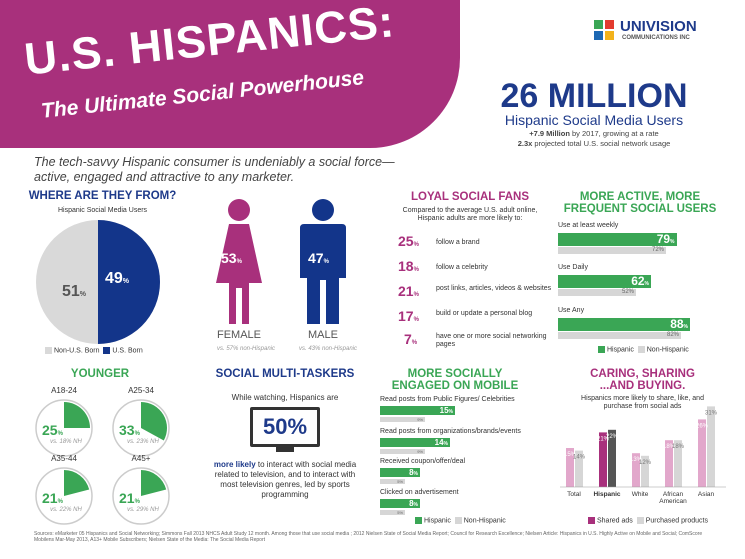 This screenshot has width=745, height=559. Describe the element at coordinates (658, 26) in the screenshot. I see `logo-name: UNIVISION` at that location.